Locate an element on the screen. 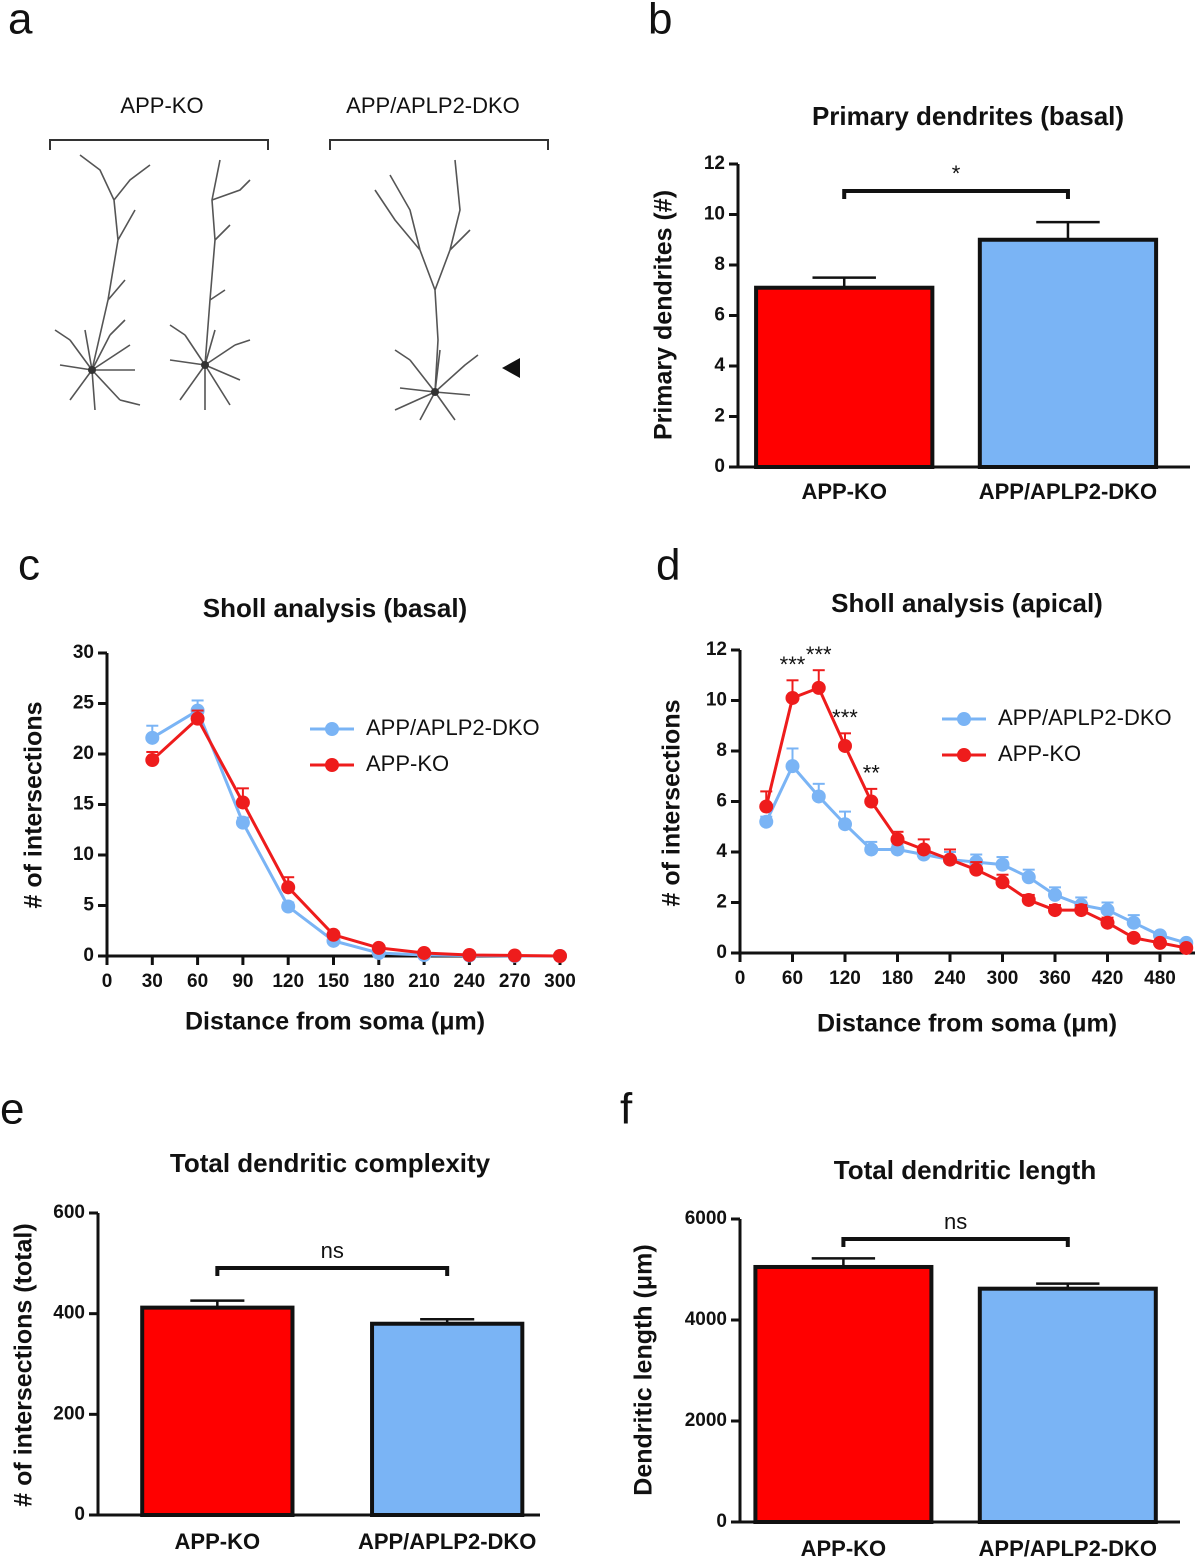 This screenshot has width=1200, height=1558. x-tick-label: 30 is located at coordinates (152, 981).